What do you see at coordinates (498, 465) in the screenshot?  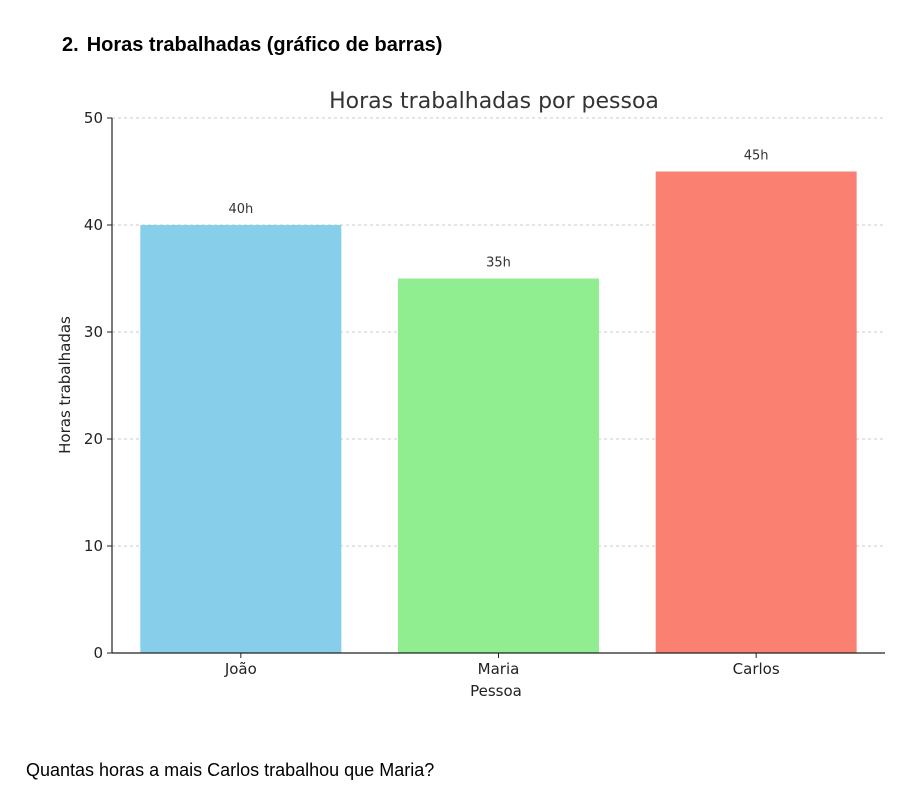 I see `bar-maria` at bounding box center [498, 465].